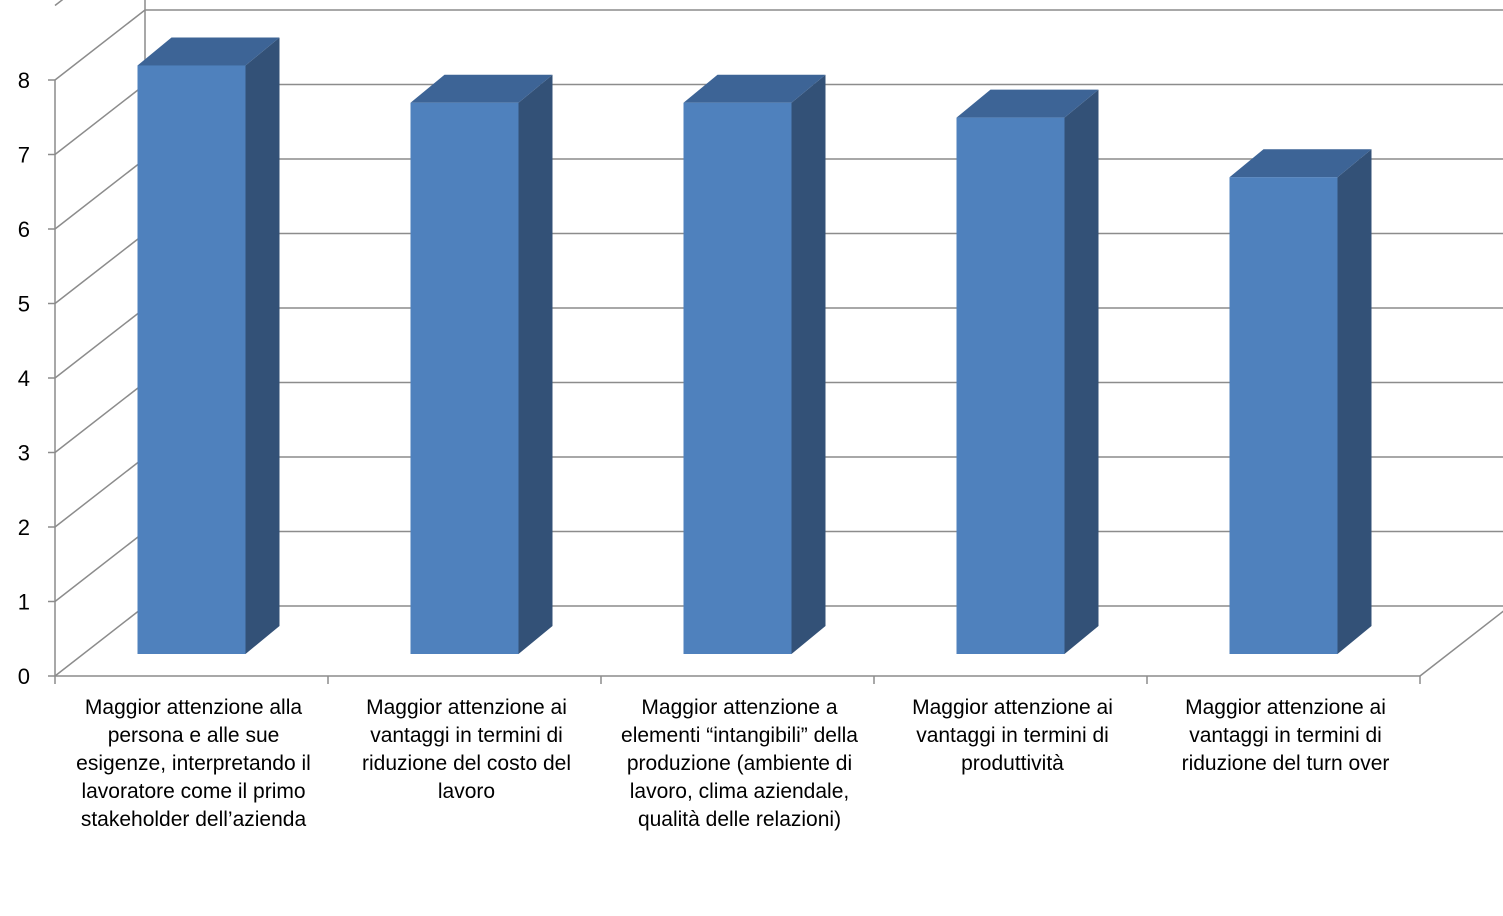  What do you see at coordinates (24, 155) in the screenshot?
I see `y-tick-label: 7` at bounding box center [24, 155].